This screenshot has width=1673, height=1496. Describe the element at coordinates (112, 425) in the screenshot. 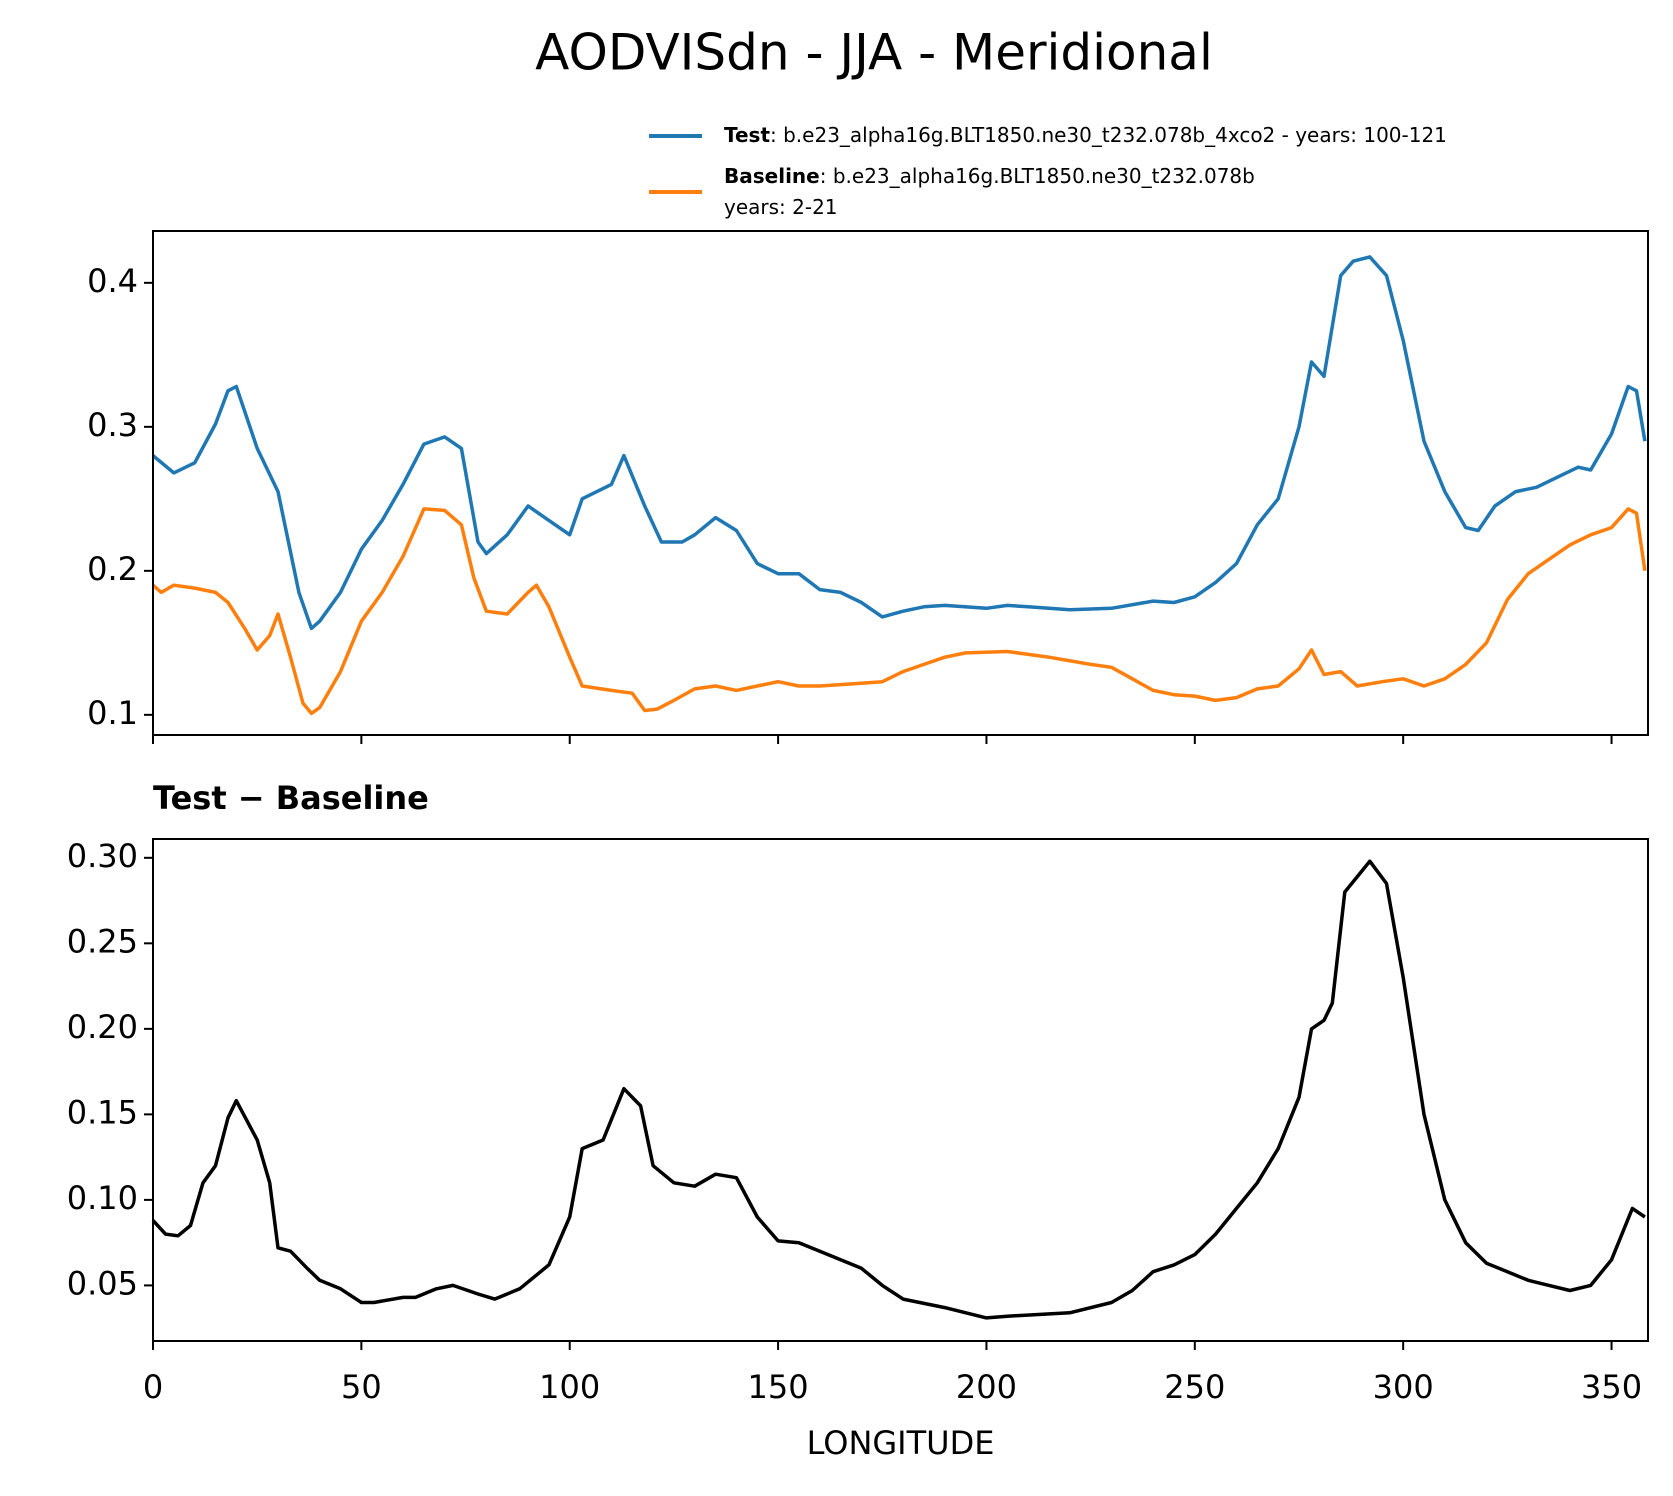

I see `y-tick-label: 0.3` at that location.